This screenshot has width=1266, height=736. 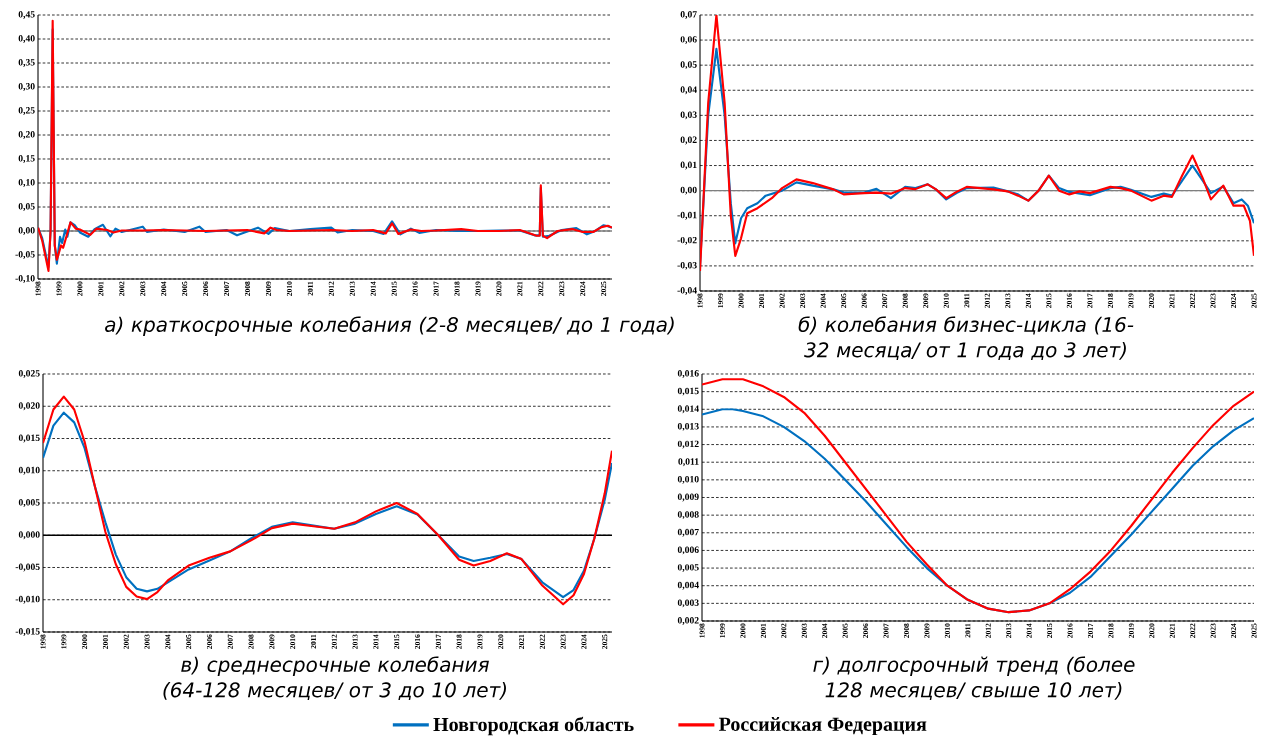 What do you see at coordinates (26, 159) in the screenshot?
I see `y-tick-label: 0,15` at bounding box center [26, 159].